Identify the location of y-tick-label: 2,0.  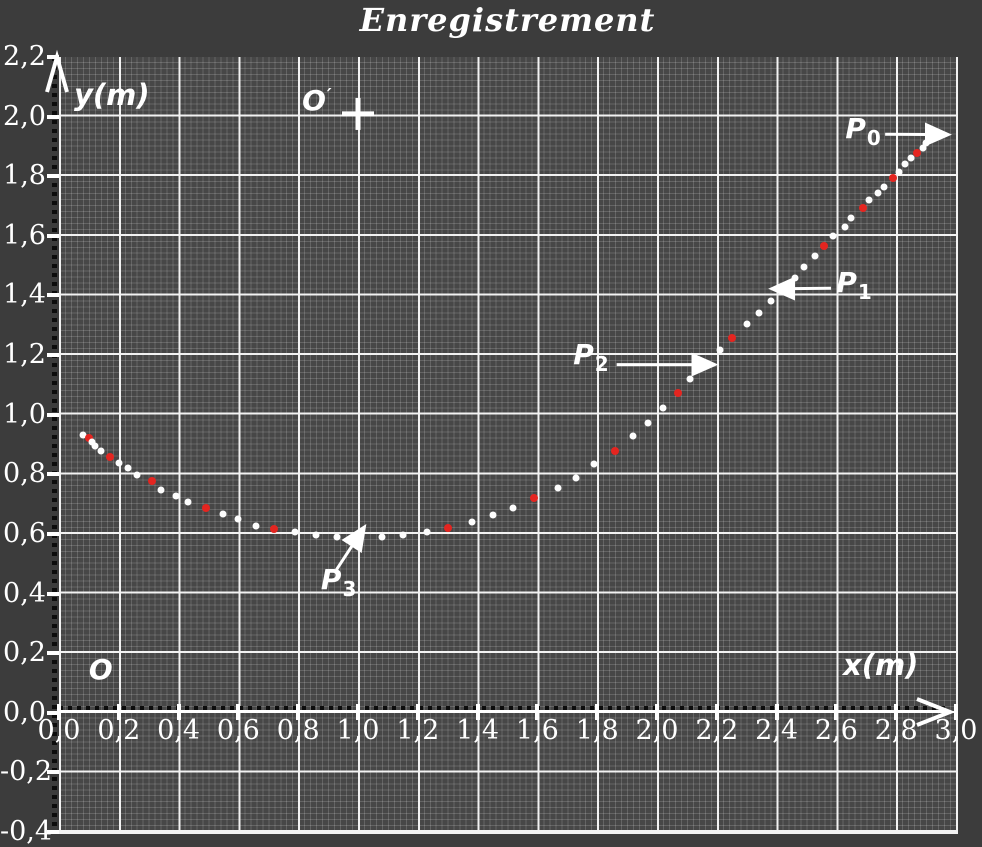
(24, 116).